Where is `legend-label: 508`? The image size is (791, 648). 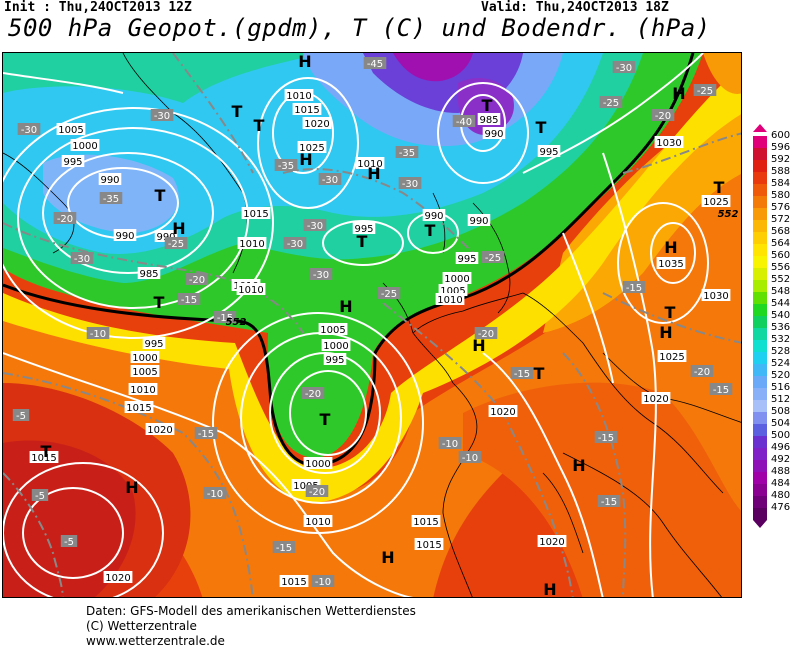
legend-label: 508 is located at coordinates (781, 411).